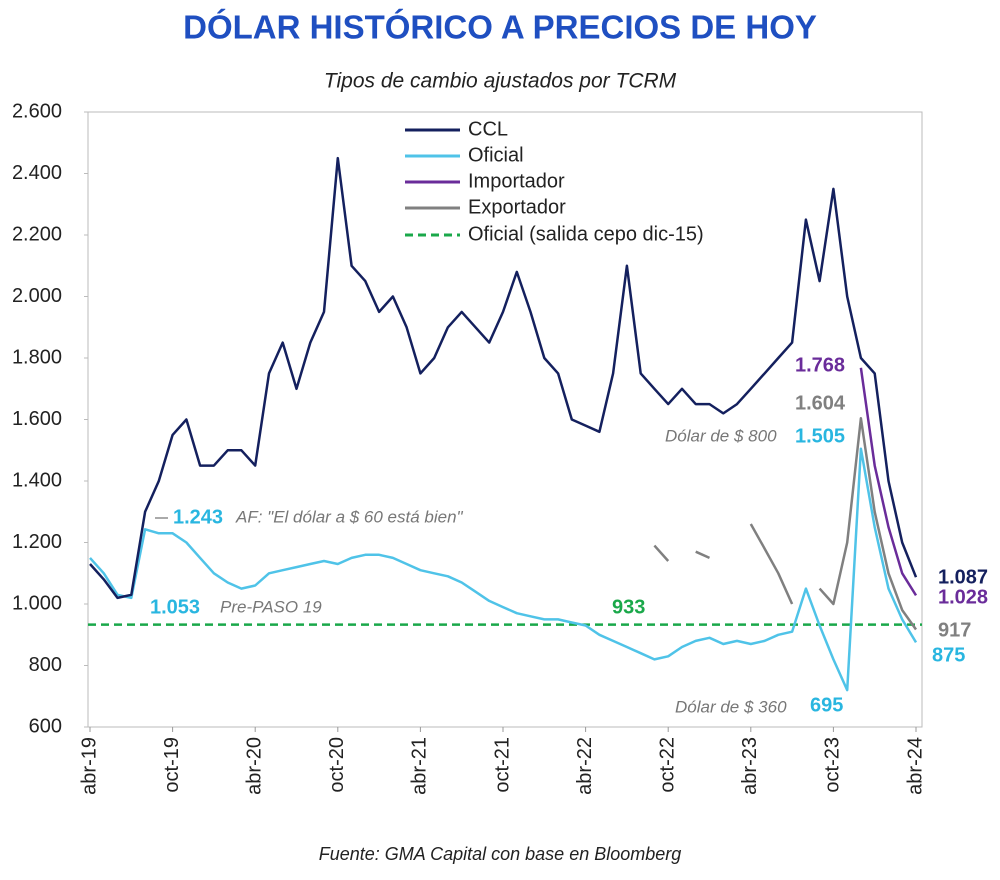  Describe the element at coordinates (502, 765) in the screenshot. I see `x-tick-label: oct-21` at that location.